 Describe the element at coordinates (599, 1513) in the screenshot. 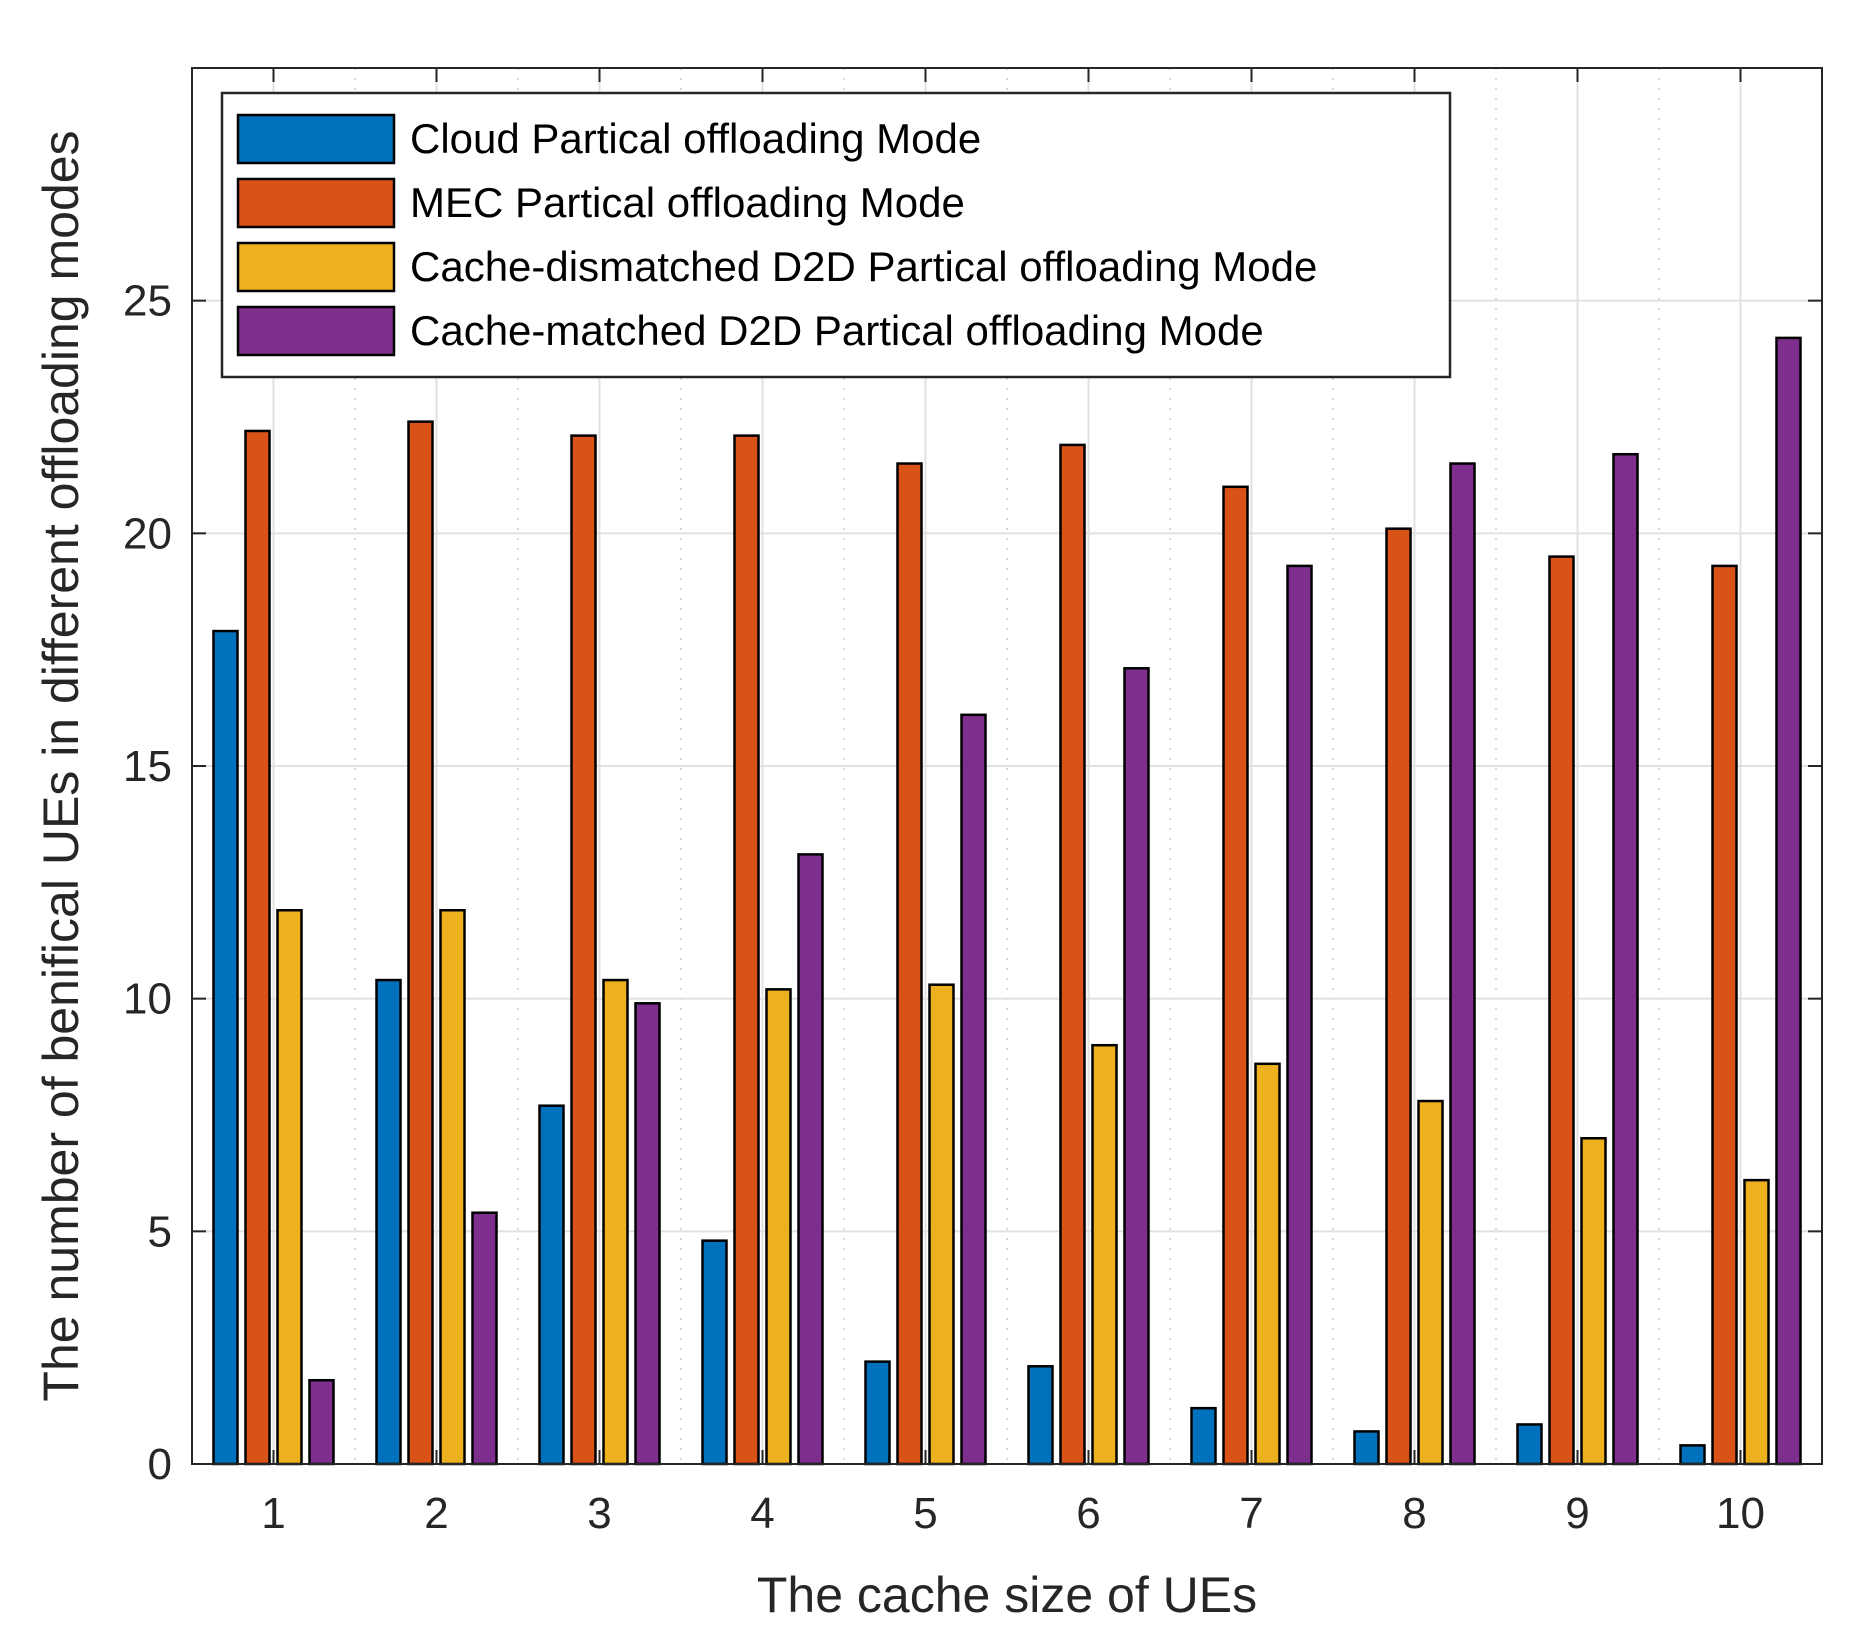

I see `x-tick-label: 3` at that location.